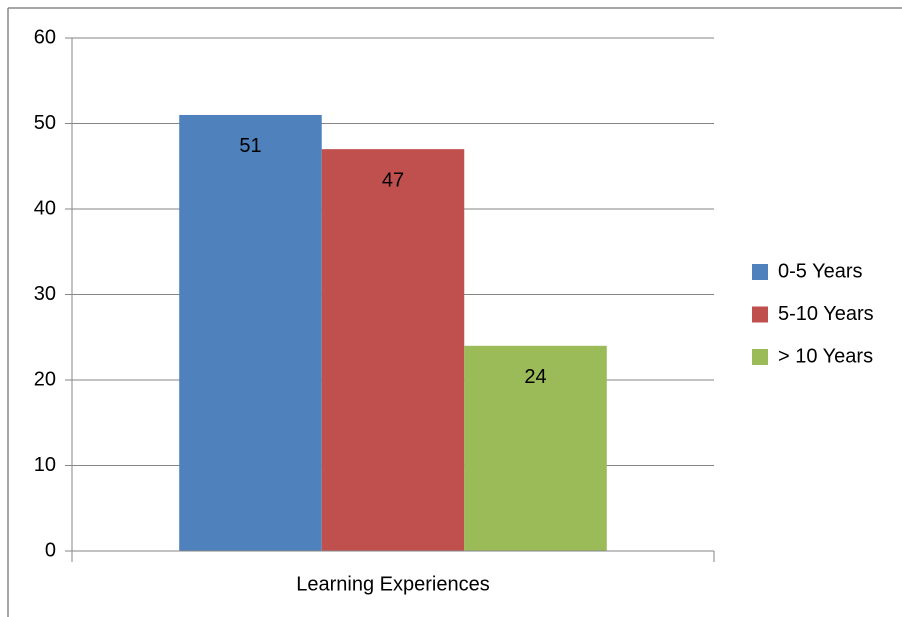 This screenshot has width=902, height=617. What do you see at coordinates (250, 146) in the screenshot?
I see `data-label: 51` at bounding box center [250, 146].